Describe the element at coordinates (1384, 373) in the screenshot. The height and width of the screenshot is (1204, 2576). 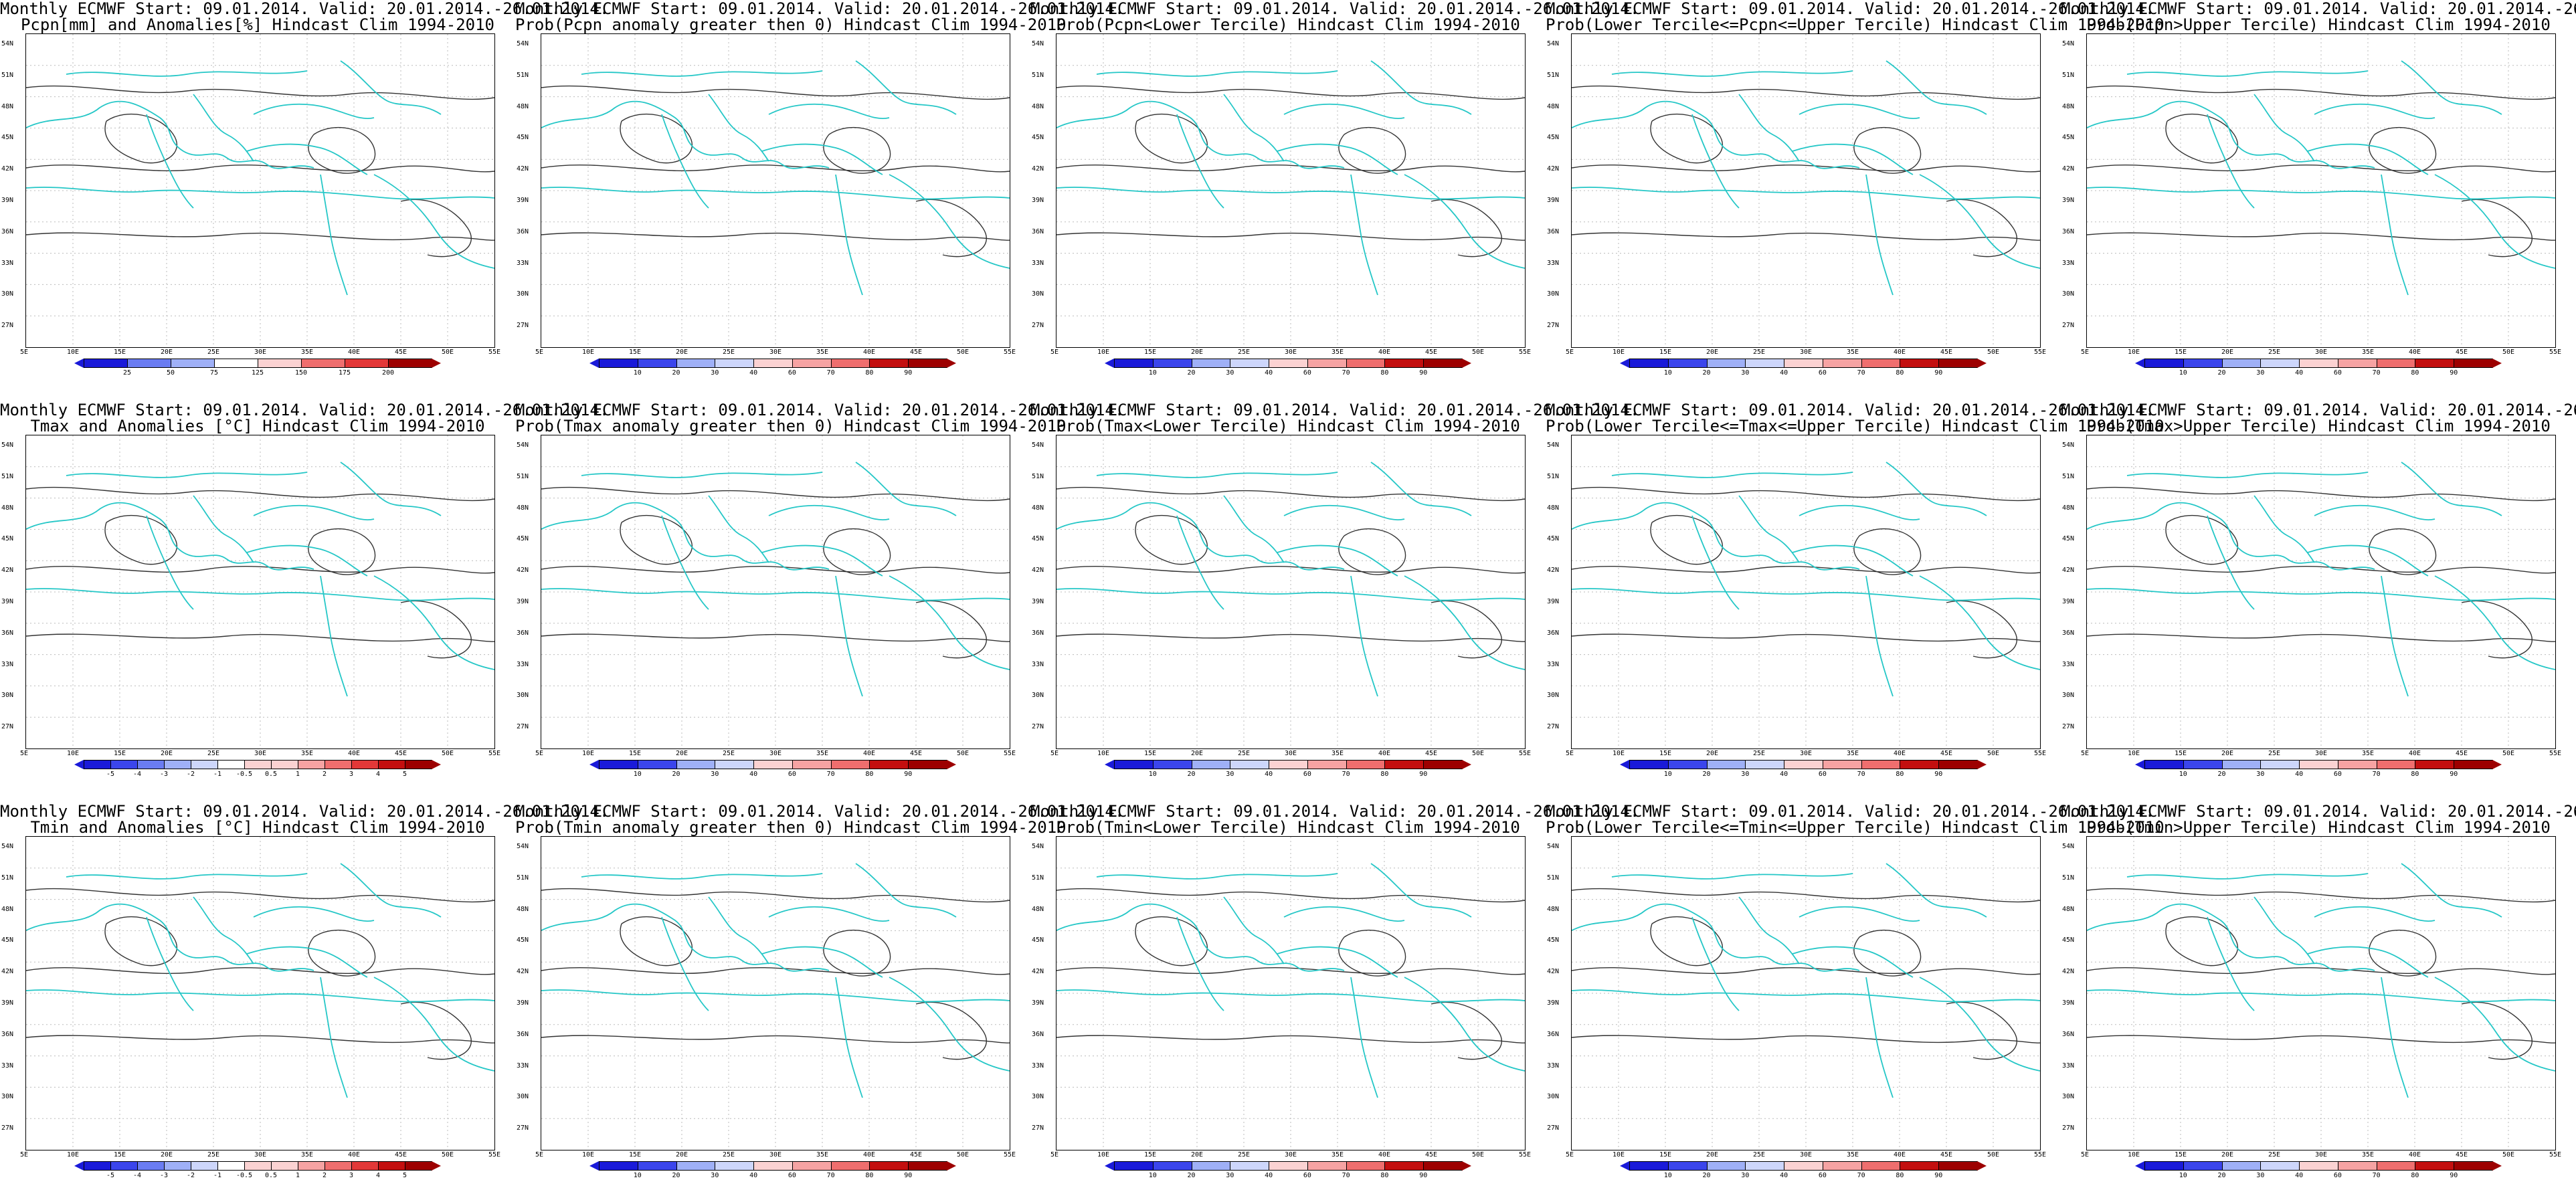
I see `colorbar-tick-label: 80` at that location.